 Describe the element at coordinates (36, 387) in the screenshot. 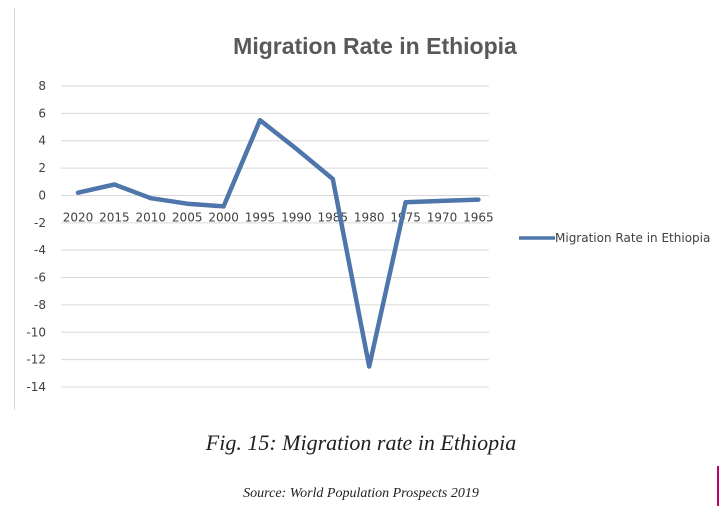

I see `y-tick-label: -14` at that location.